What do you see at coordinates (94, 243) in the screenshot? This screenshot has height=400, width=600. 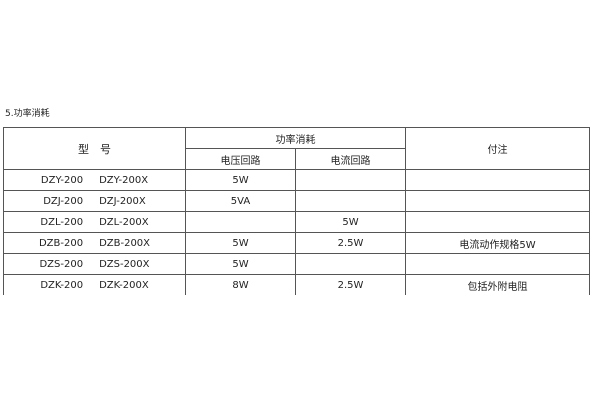 I see `model-cell: DZB-200 DZB-200X` at bounding box center [94, 243].